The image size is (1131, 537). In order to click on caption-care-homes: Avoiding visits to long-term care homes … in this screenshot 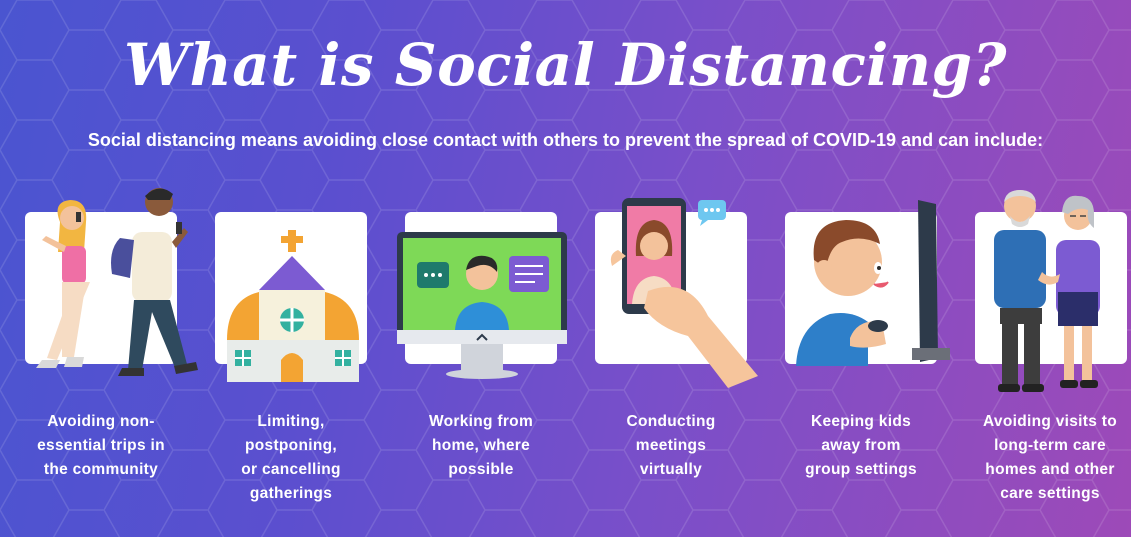, I will do `click(1045, 458)`.